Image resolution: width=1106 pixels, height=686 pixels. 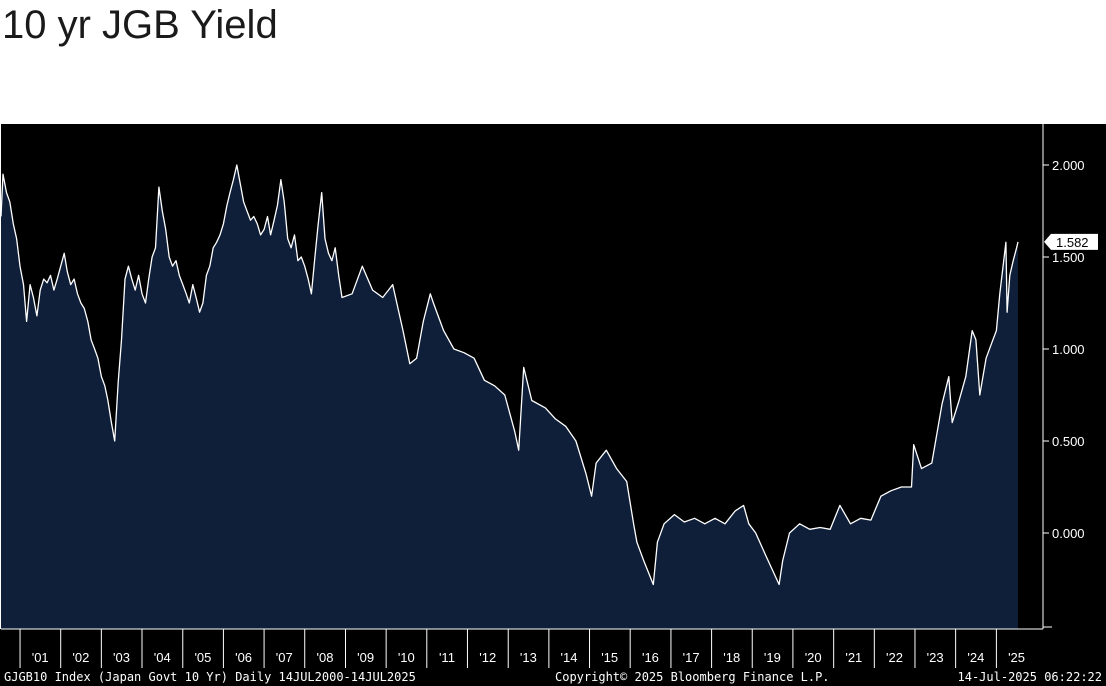 I want to click on x-tick-label: '23, so click(x=935, y=657).